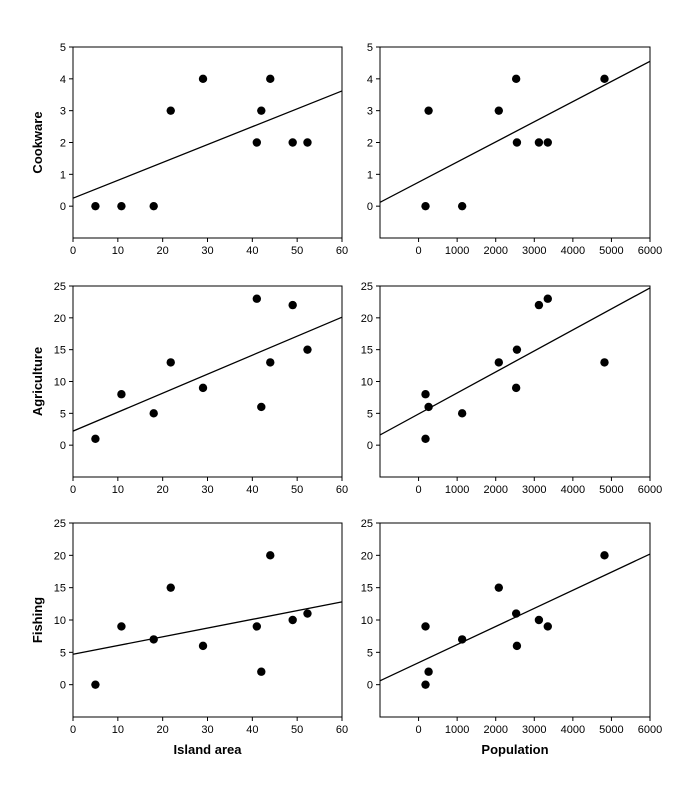 This screenshot has width=691, height=785. What do you see at coordinates (37, 142) in the screenshot?
I see `y-axis-title: Cookware` at bounding box center [37, 142].